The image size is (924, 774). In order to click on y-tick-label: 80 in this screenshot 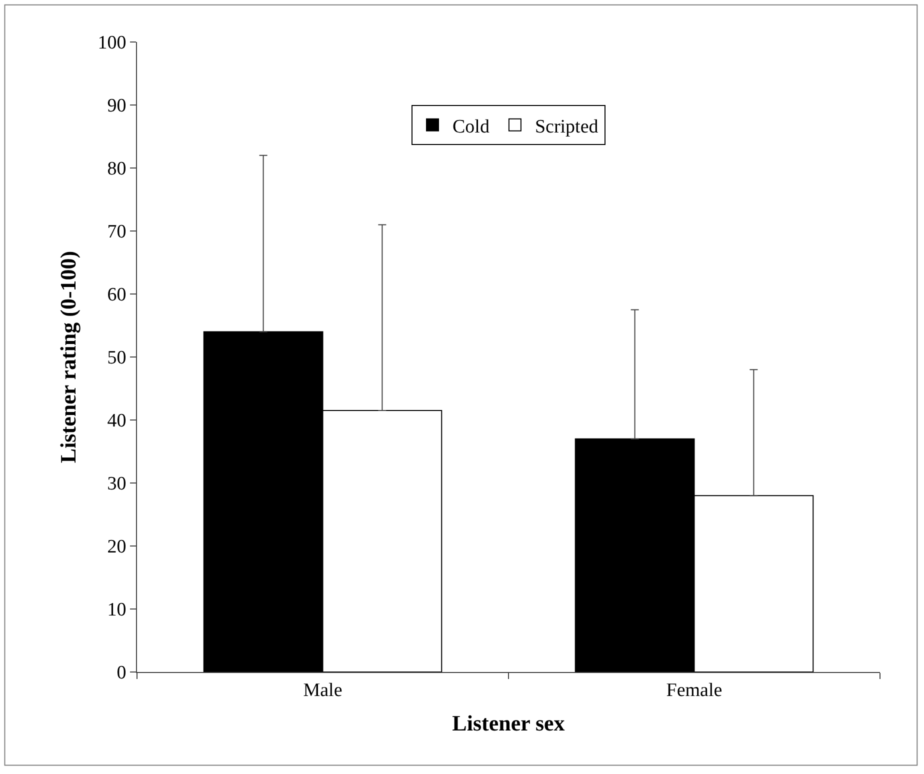, I will do `click(116, 169)`.